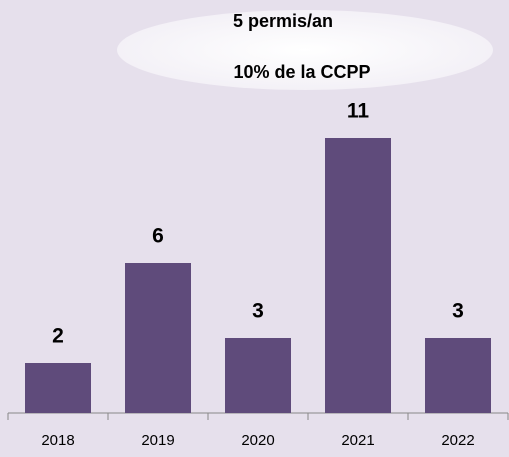  I want to click on data-label: 2, so click(58, 336).